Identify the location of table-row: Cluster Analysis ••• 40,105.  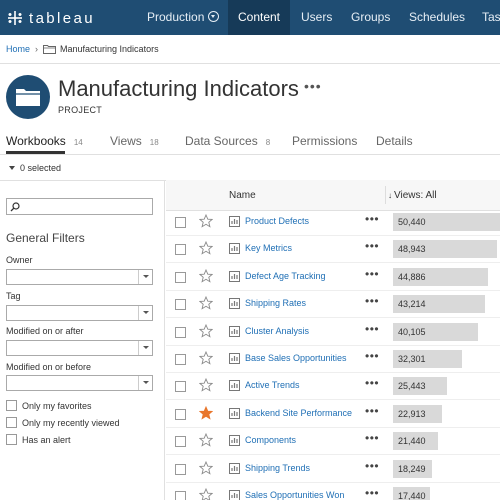
(333, 332).